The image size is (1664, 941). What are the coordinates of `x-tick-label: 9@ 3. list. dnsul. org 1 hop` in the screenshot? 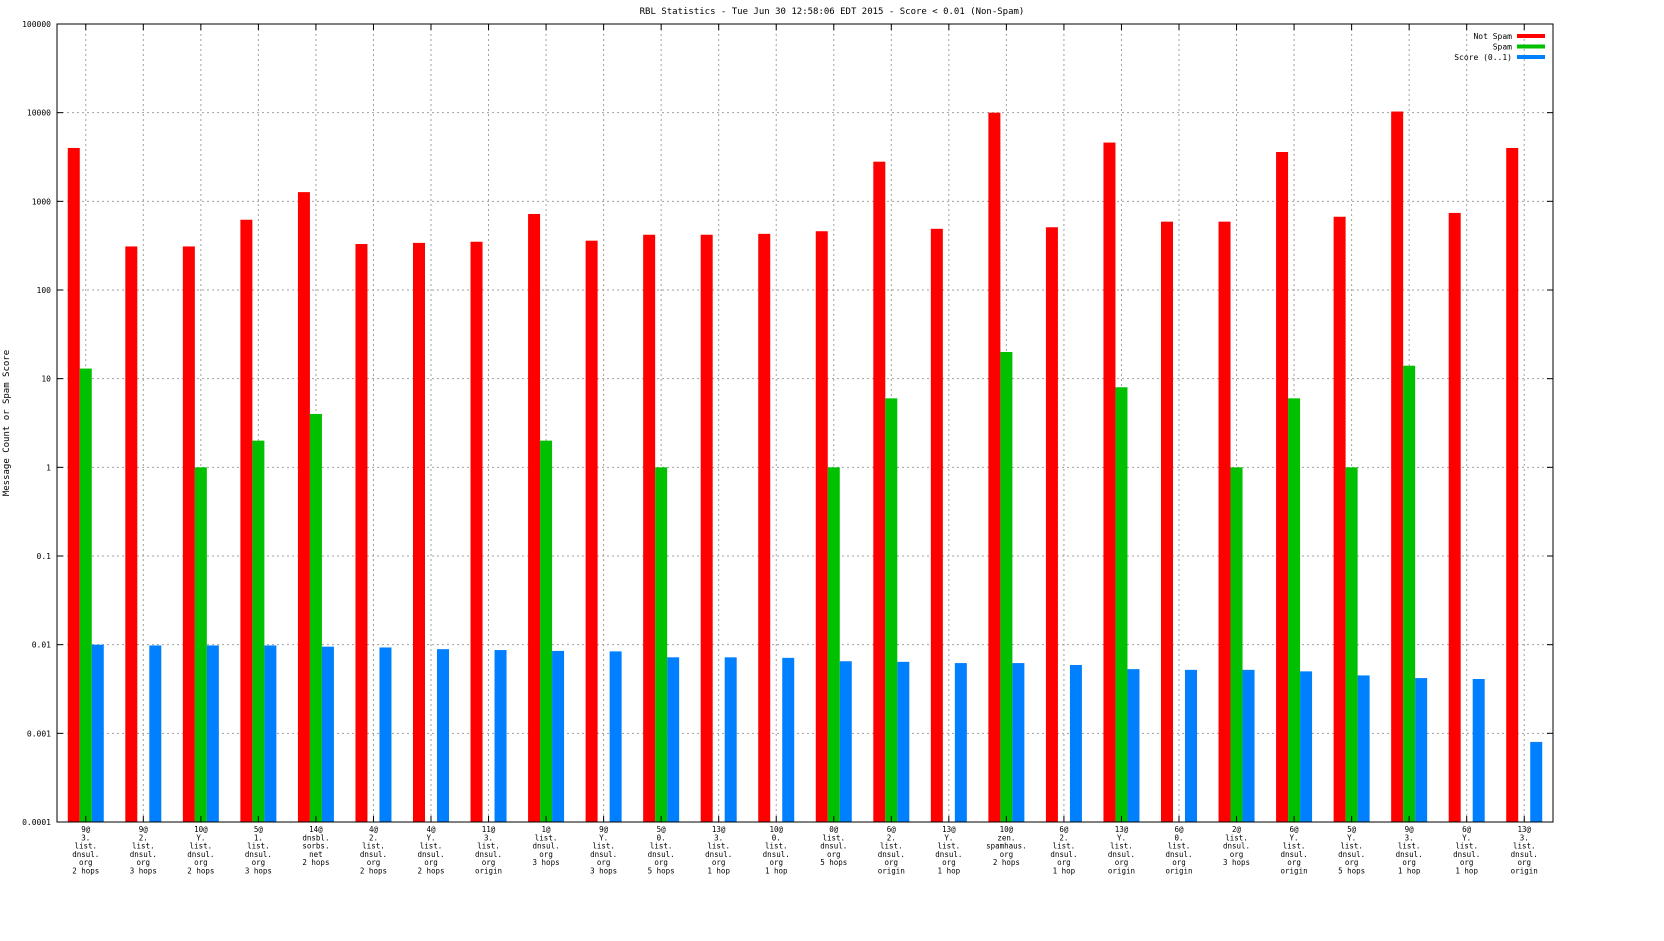 It's located at (1409, 850).